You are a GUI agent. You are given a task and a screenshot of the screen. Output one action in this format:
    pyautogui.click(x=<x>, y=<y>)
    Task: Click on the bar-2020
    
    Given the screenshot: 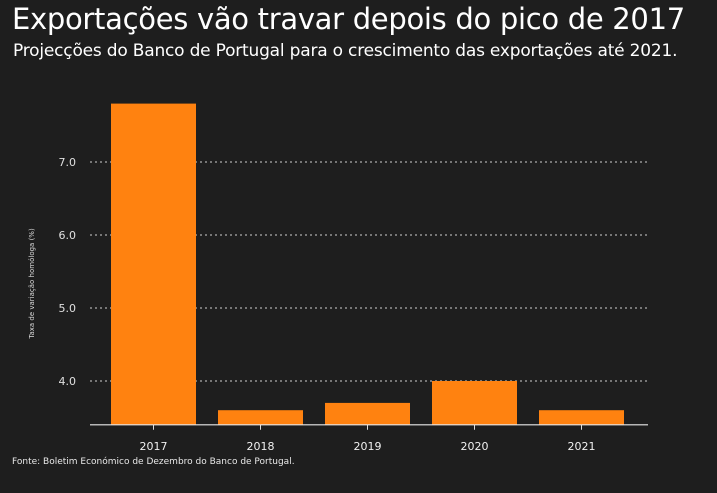 What is the action you would take?
    pyautogui.click(x=474, y=403)
    